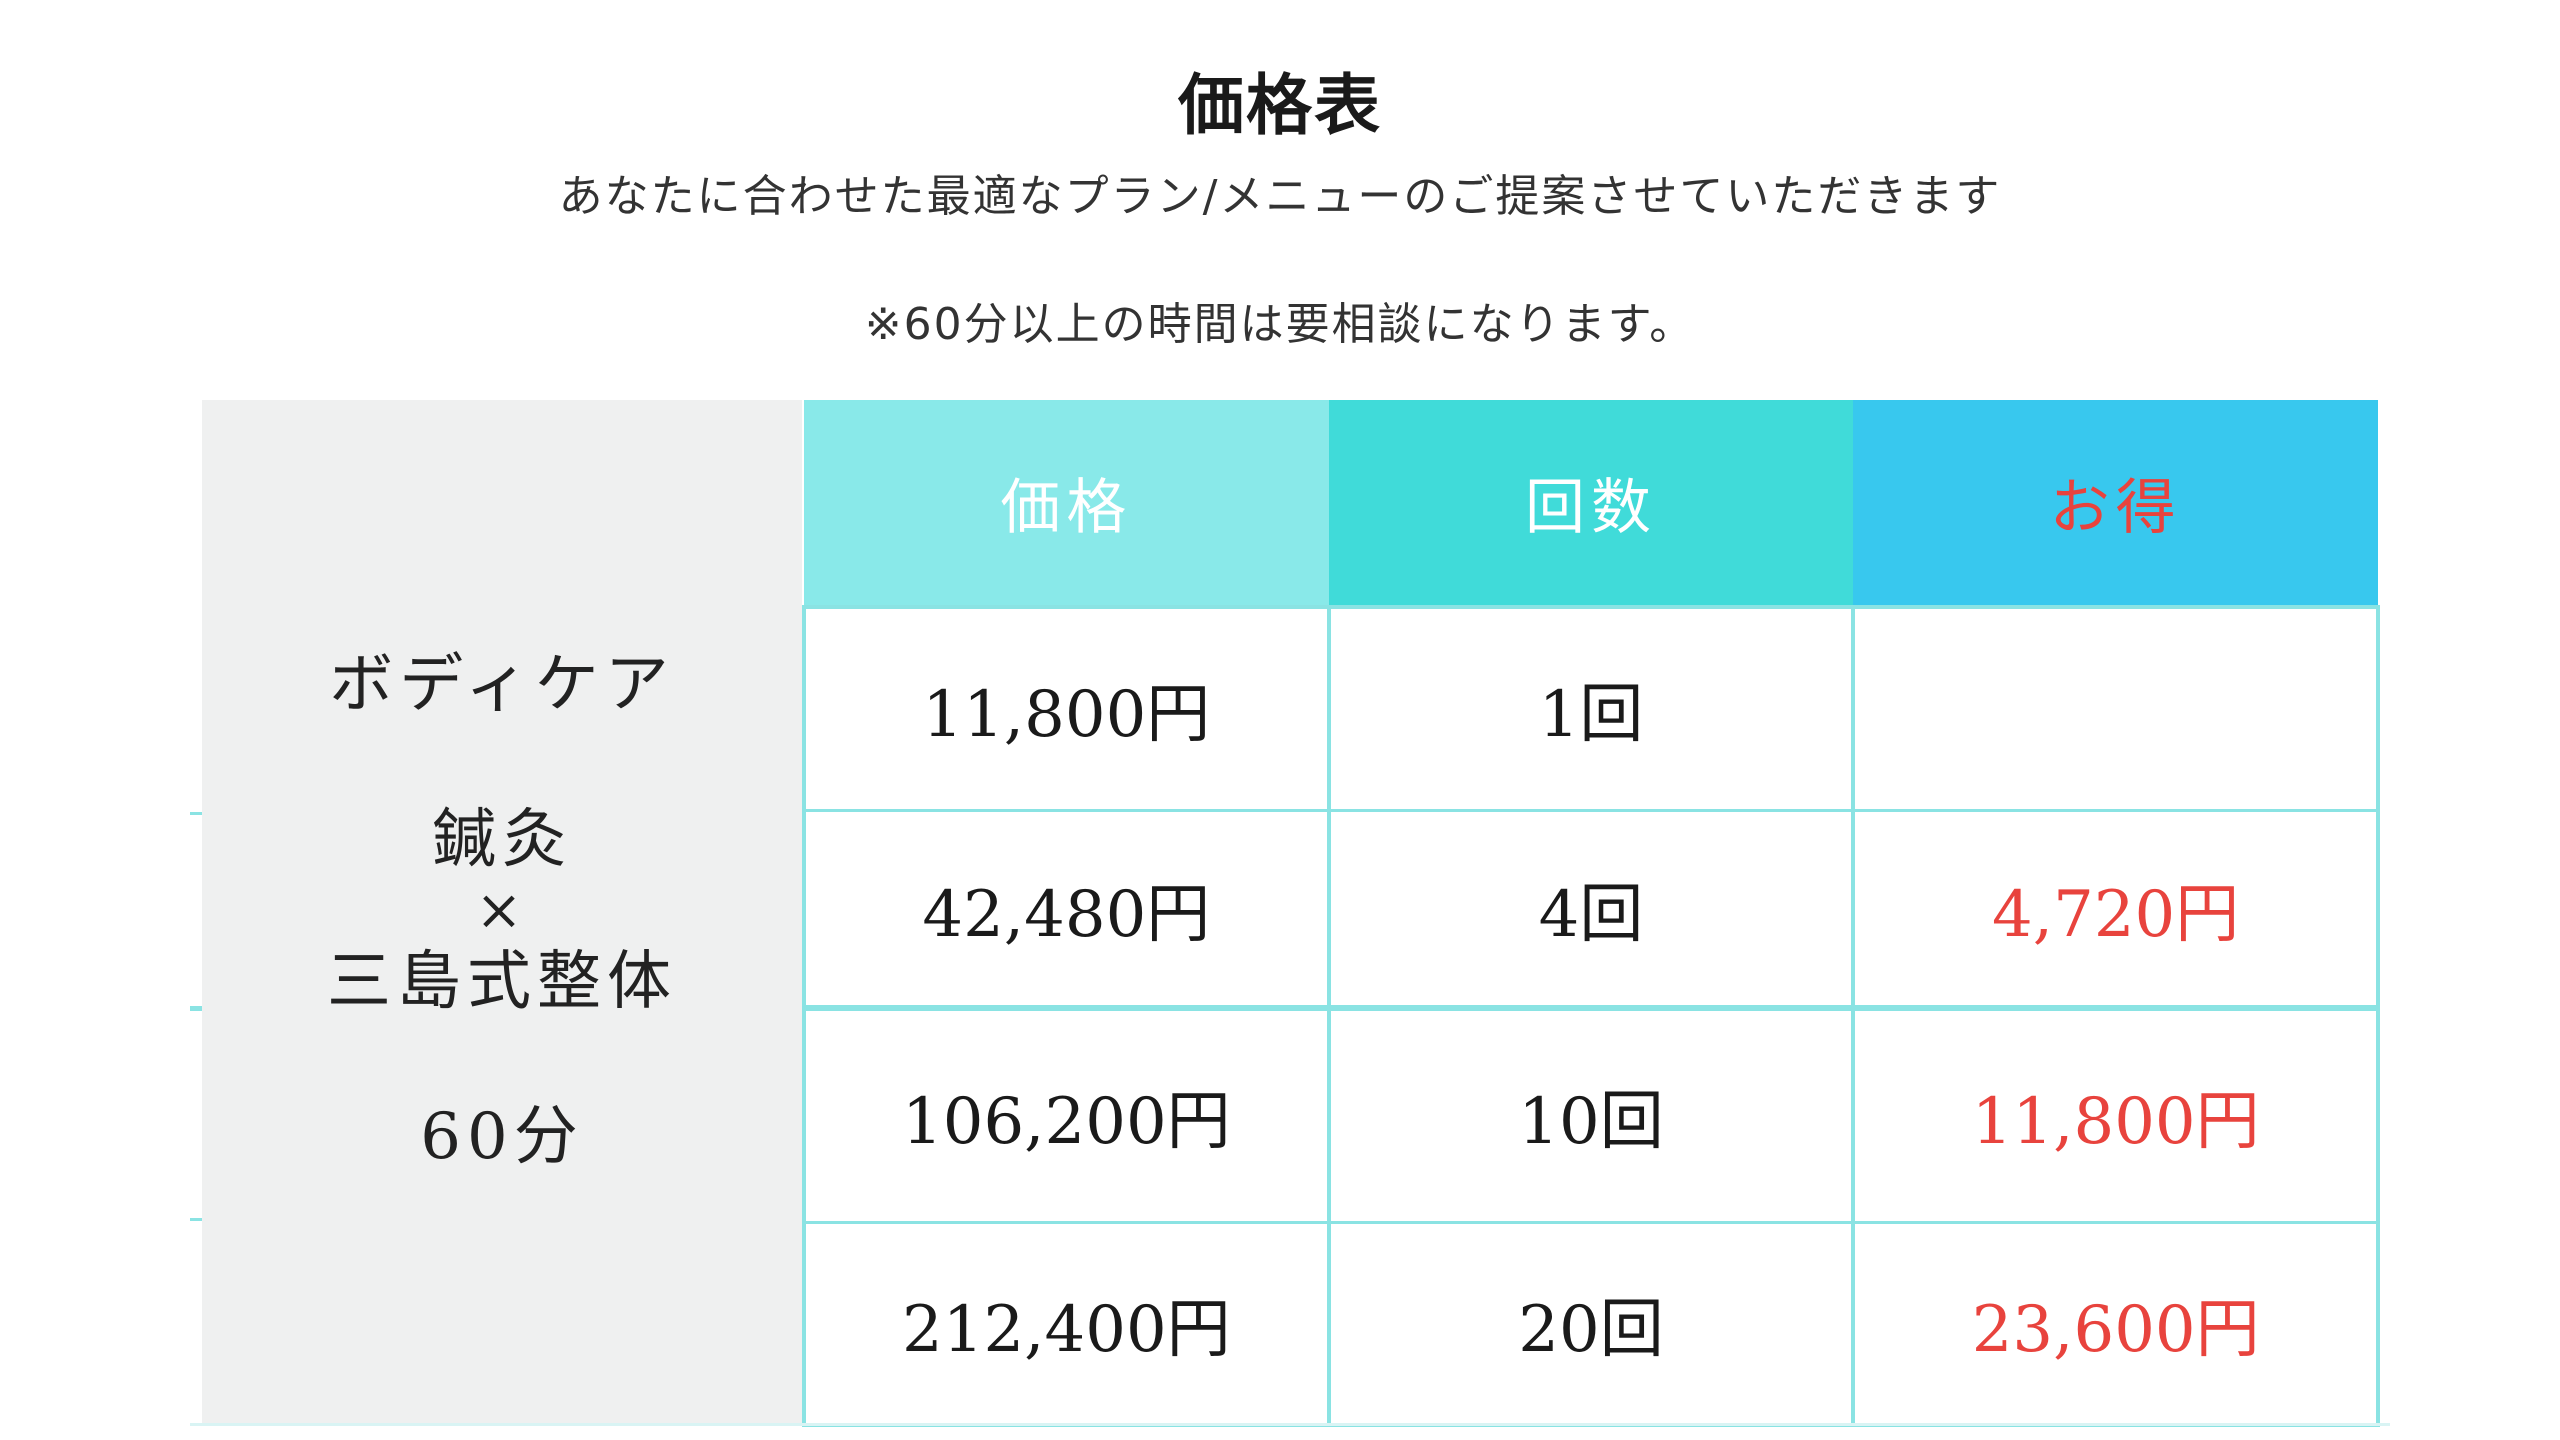 The image size is (2560, 1440). I want to click on menu-name-body-care: ボディケア, so click(502, 684).